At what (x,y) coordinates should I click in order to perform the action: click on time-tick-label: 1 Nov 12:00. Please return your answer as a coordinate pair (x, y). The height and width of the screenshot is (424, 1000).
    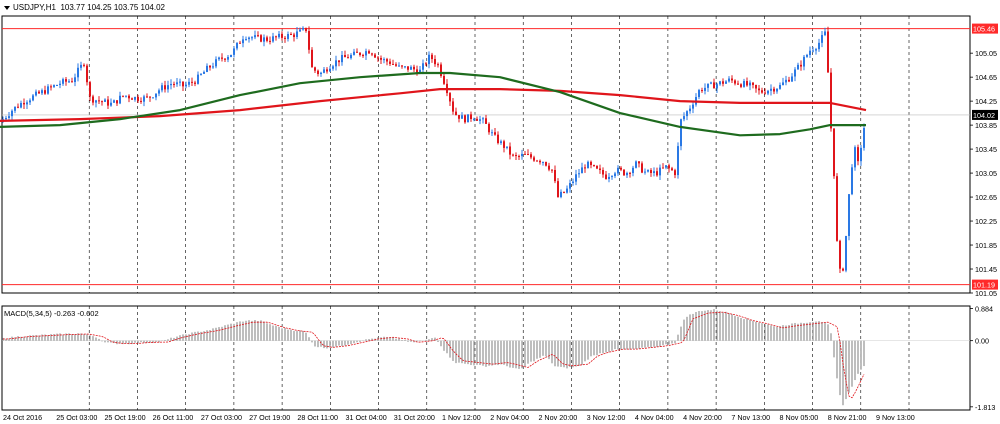
    Looking at the image, I should click on (461, 417).